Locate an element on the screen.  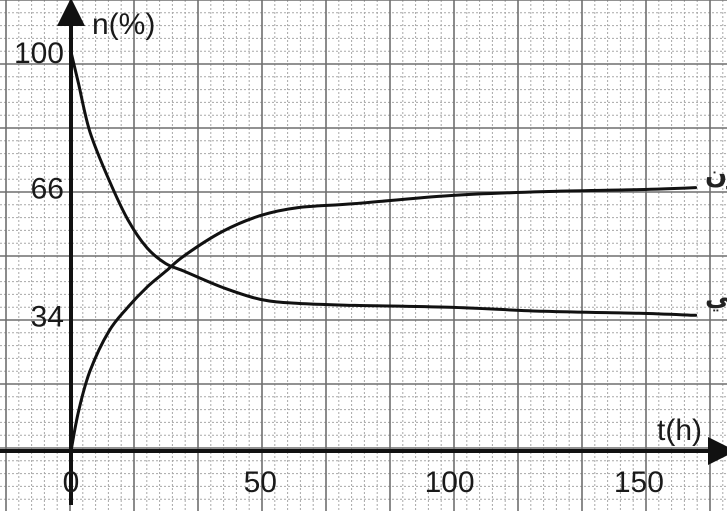
series-labels: %الاستر المتكون %الحمض المتبقي is located at coordinates (716, 236).